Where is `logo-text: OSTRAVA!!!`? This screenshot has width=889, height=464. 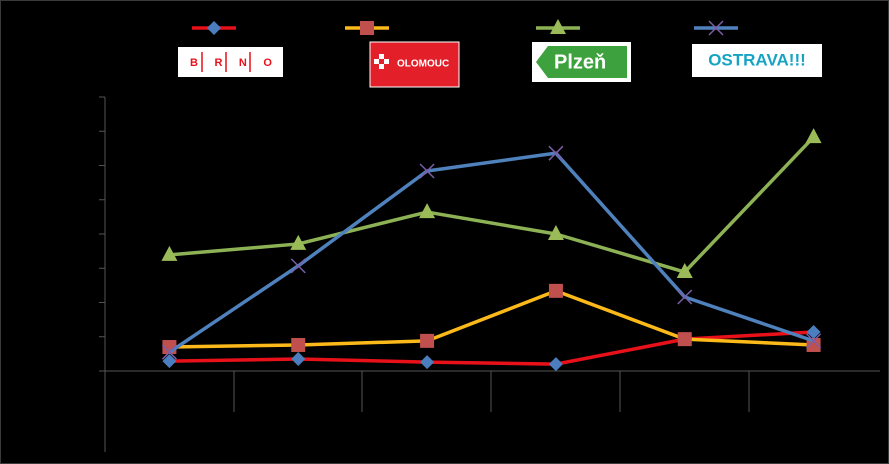
logo-text: OSTRAVA!!! is located at coordinates (757, 59).